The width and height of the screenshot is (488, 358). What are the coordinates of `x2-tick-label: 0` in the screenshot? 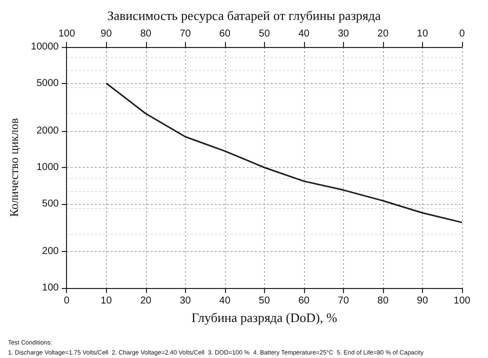 It's located at (462, 34).